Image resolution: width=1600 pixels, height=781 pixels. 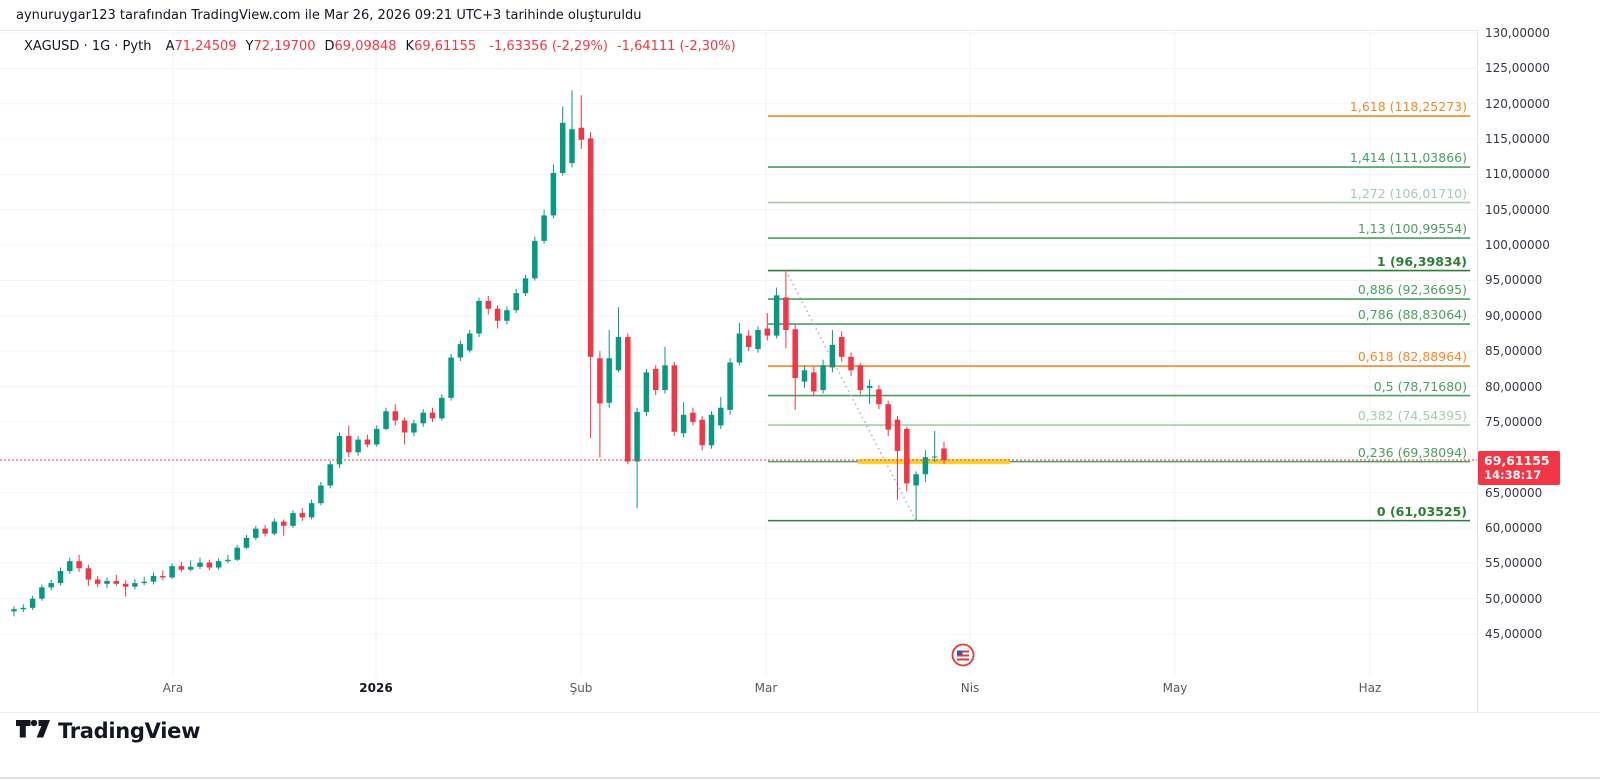 What do you see at coordinates (581, 688) in the screenshot?
I see `time-axis-label: Şub` at bounding box center [581, 688].